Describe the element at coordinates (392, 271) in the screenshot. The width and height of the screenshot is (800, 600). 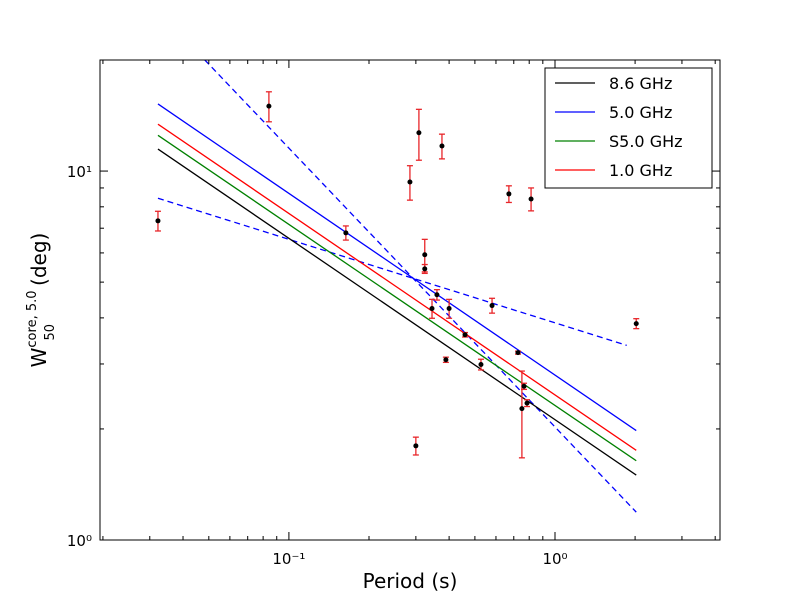
I see `dashed-line` at that location.